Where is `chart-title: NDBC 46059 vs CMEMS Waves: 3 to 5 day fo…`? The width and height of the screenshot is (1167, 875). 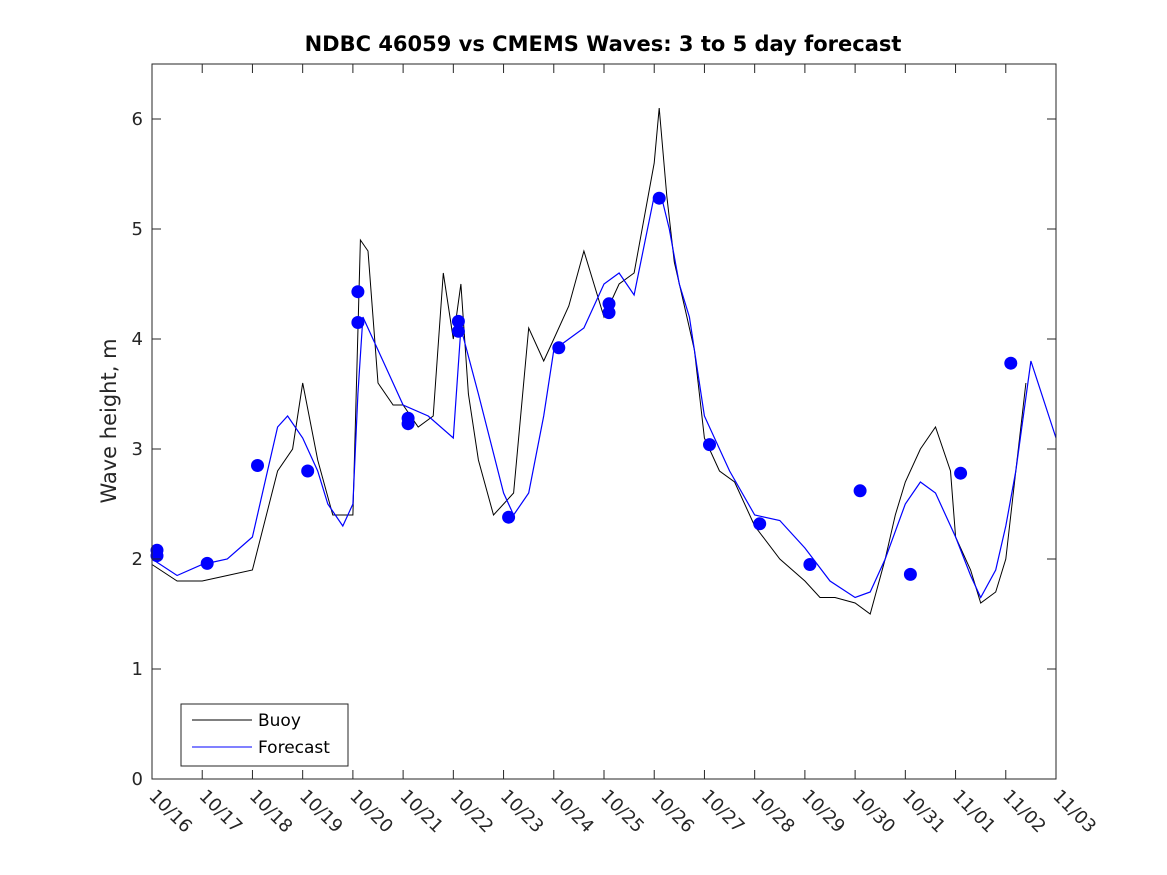
chart-title: NDBC 46059 vs CMEMS Waves: 3 to 5 day fo… is located at coordinates (603, 44).